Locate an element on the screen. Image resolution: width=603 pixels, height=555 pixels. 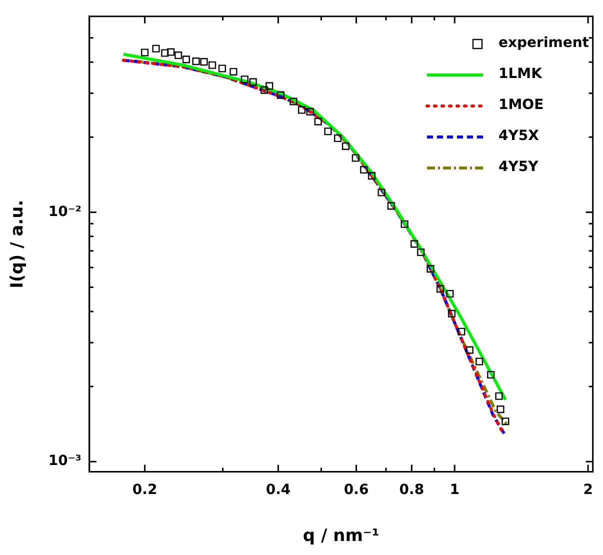
legend-label: 4Y5X is located at coordinates (518, 136).